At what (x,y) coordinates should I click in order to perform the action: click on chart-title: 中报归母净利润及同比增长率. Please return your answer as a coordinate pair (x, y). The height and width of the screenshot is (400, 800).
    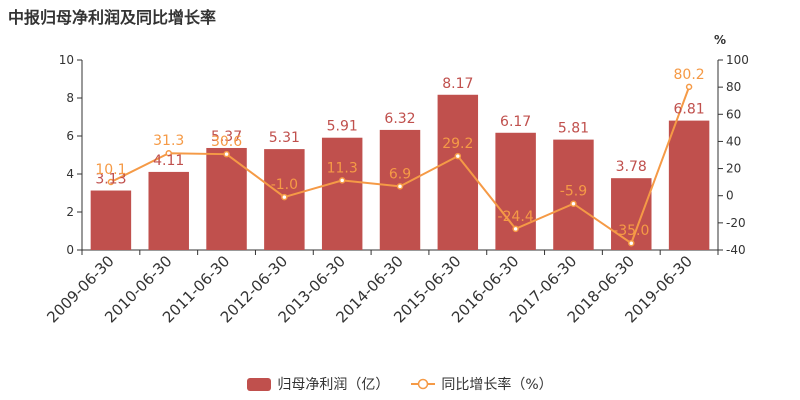
    Looking at the image, I should click on (112, 17).